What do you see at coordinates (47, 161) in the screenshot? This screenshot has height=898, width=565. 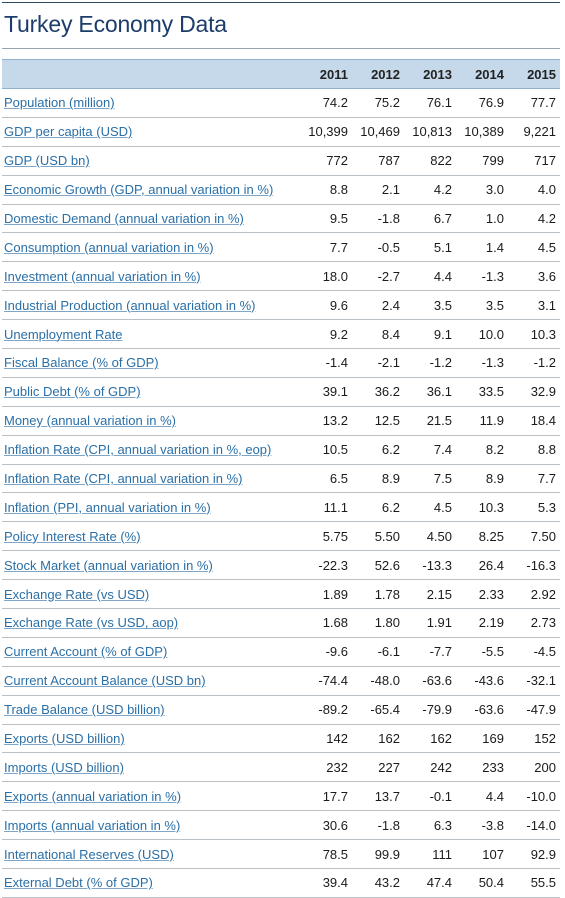 I see `indicator-link: GDP (USD bn)` at bounding box center [47, 161].